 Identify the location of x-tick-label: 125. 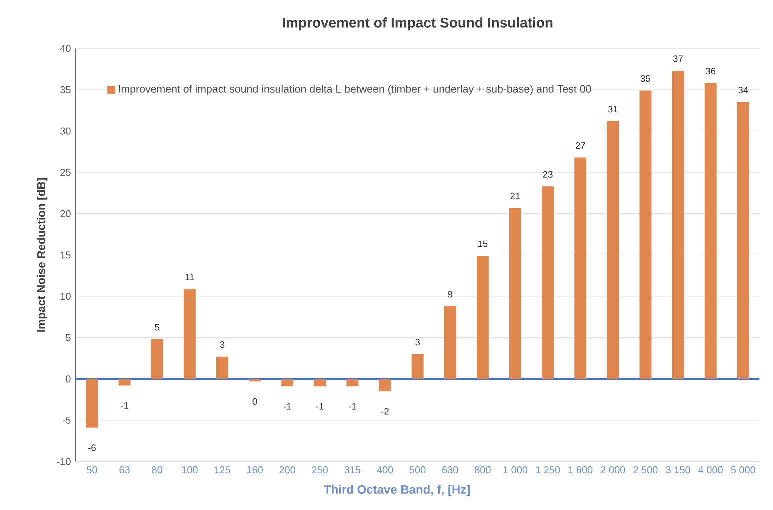
(222, 470).